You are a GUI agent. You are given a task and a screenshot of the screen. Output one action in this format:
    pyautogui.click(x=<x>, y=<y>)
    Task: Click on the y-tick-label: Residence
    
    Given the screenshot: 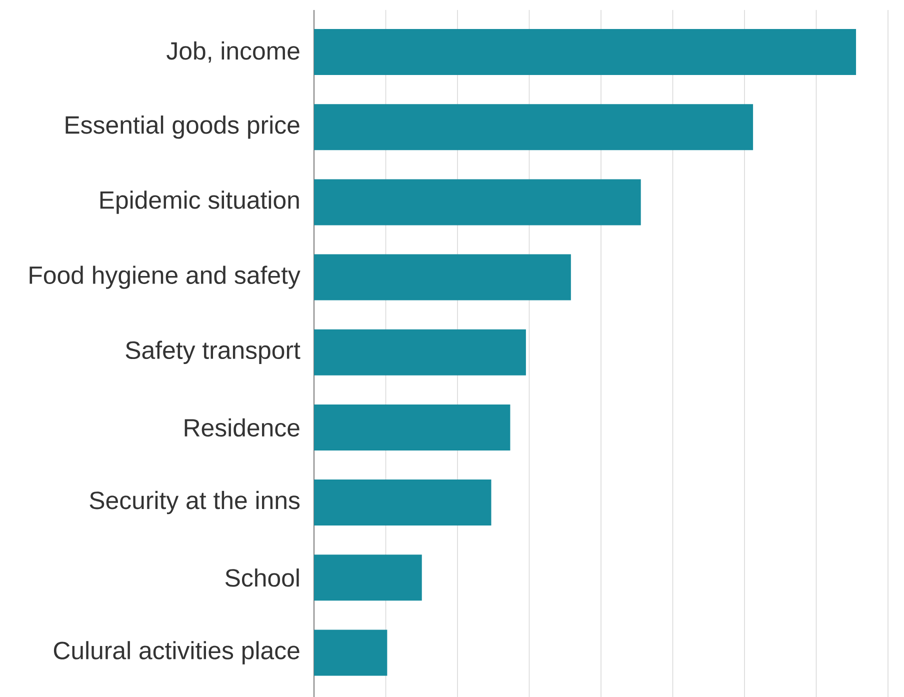 What is the action you would take?
    pyautogui.click(x=242, y=427)
    